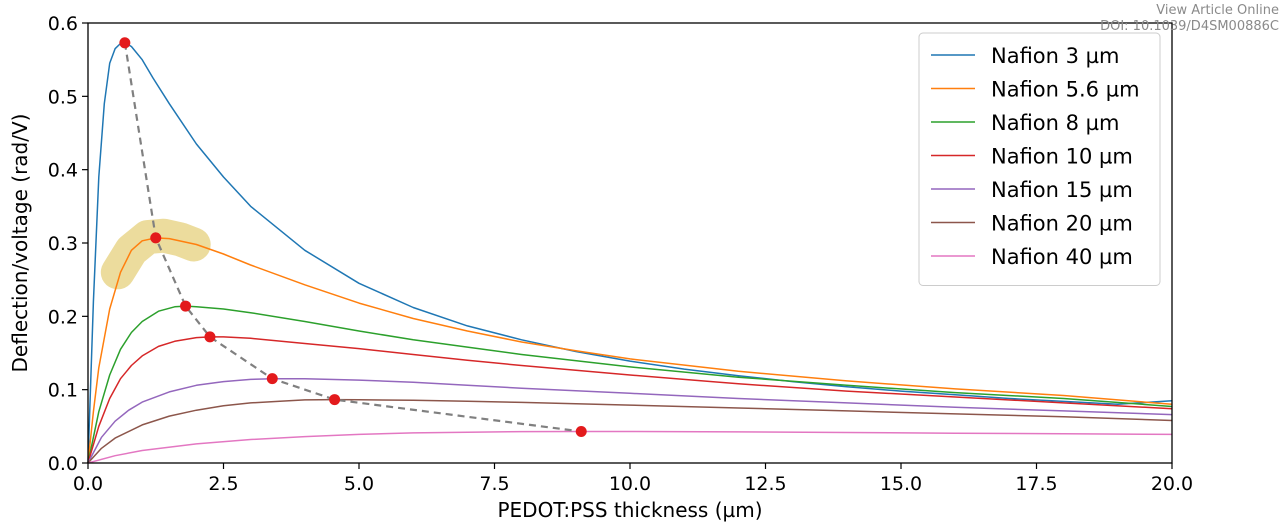 Image resolution: width=1283 pixels, height=526 pixels. I want to click on x-tick-label: 7.5, so click(494, 484).